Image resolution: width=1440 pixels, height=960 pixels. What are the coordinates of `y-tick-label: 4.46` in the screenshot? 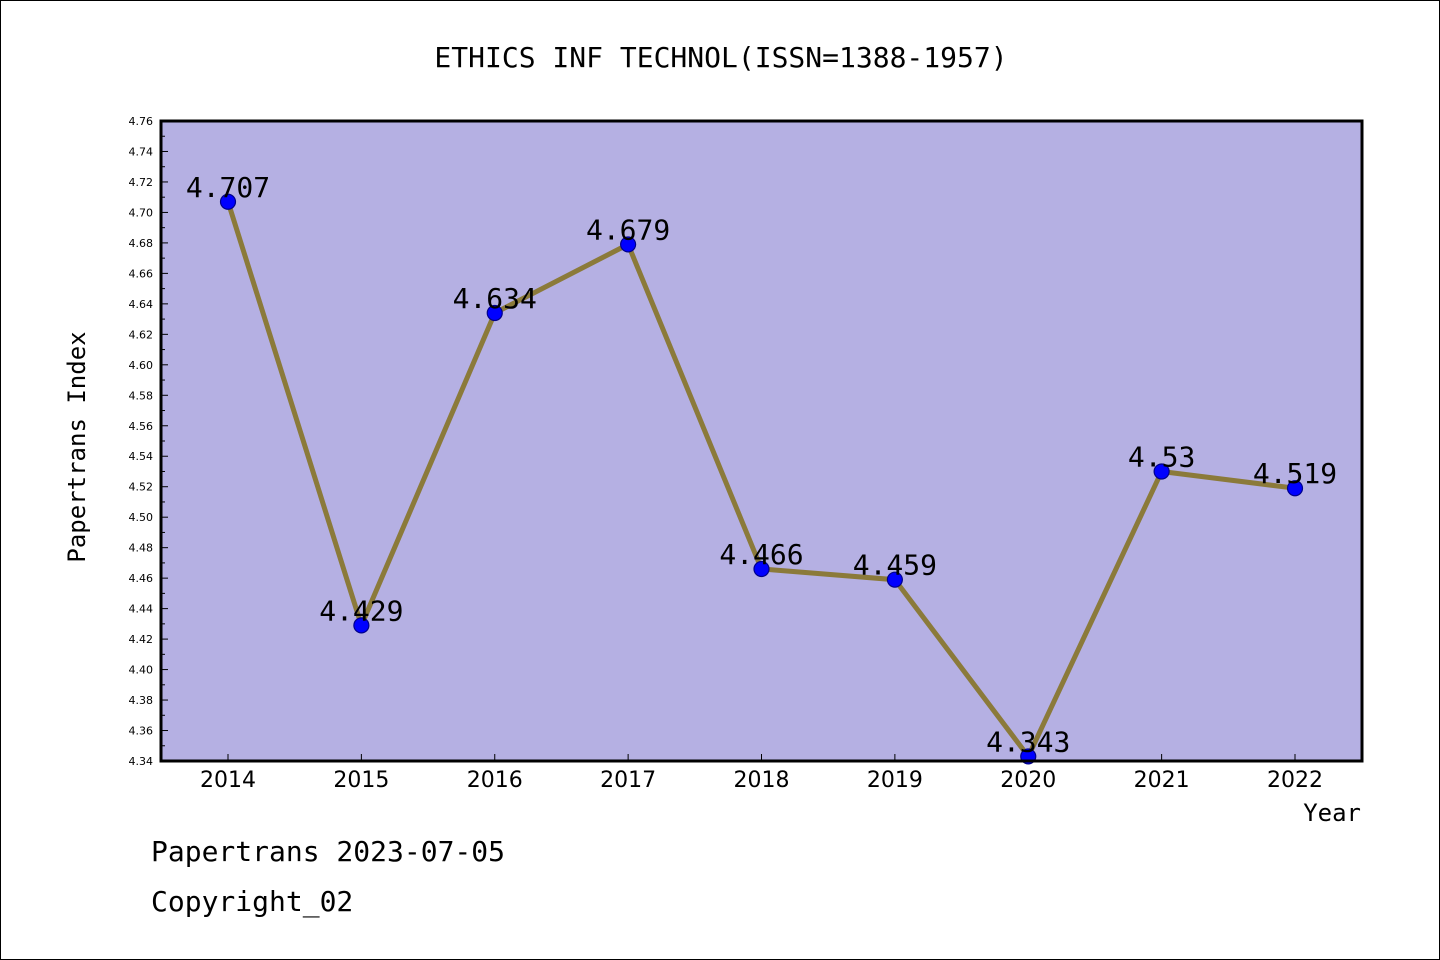 It's located at (141, 578).